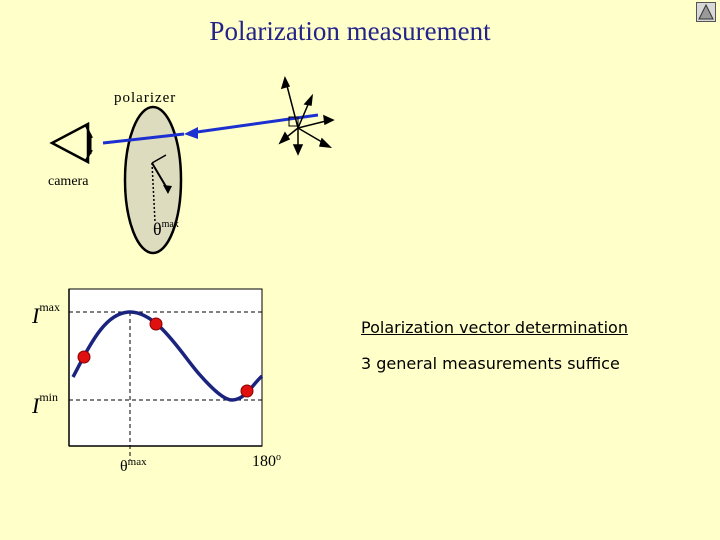 Image resolution: width=720 pixels, height=540 pixels. Describe the element at coordinates (145, 98) in the screenshot. I see `polarizer-label: polarizer` at that location.